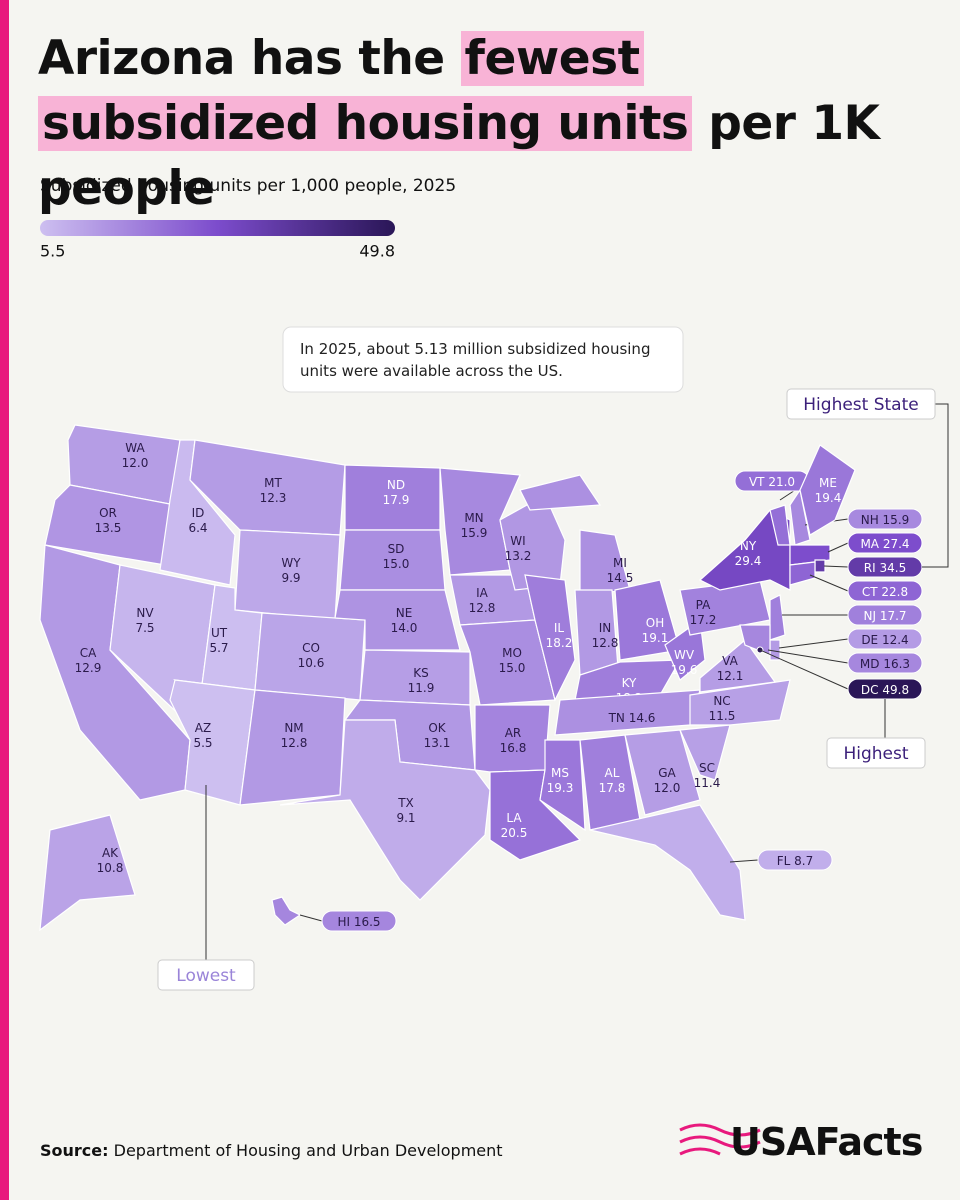  I want to click on state-label: OK 13.1, so click(437, 735).